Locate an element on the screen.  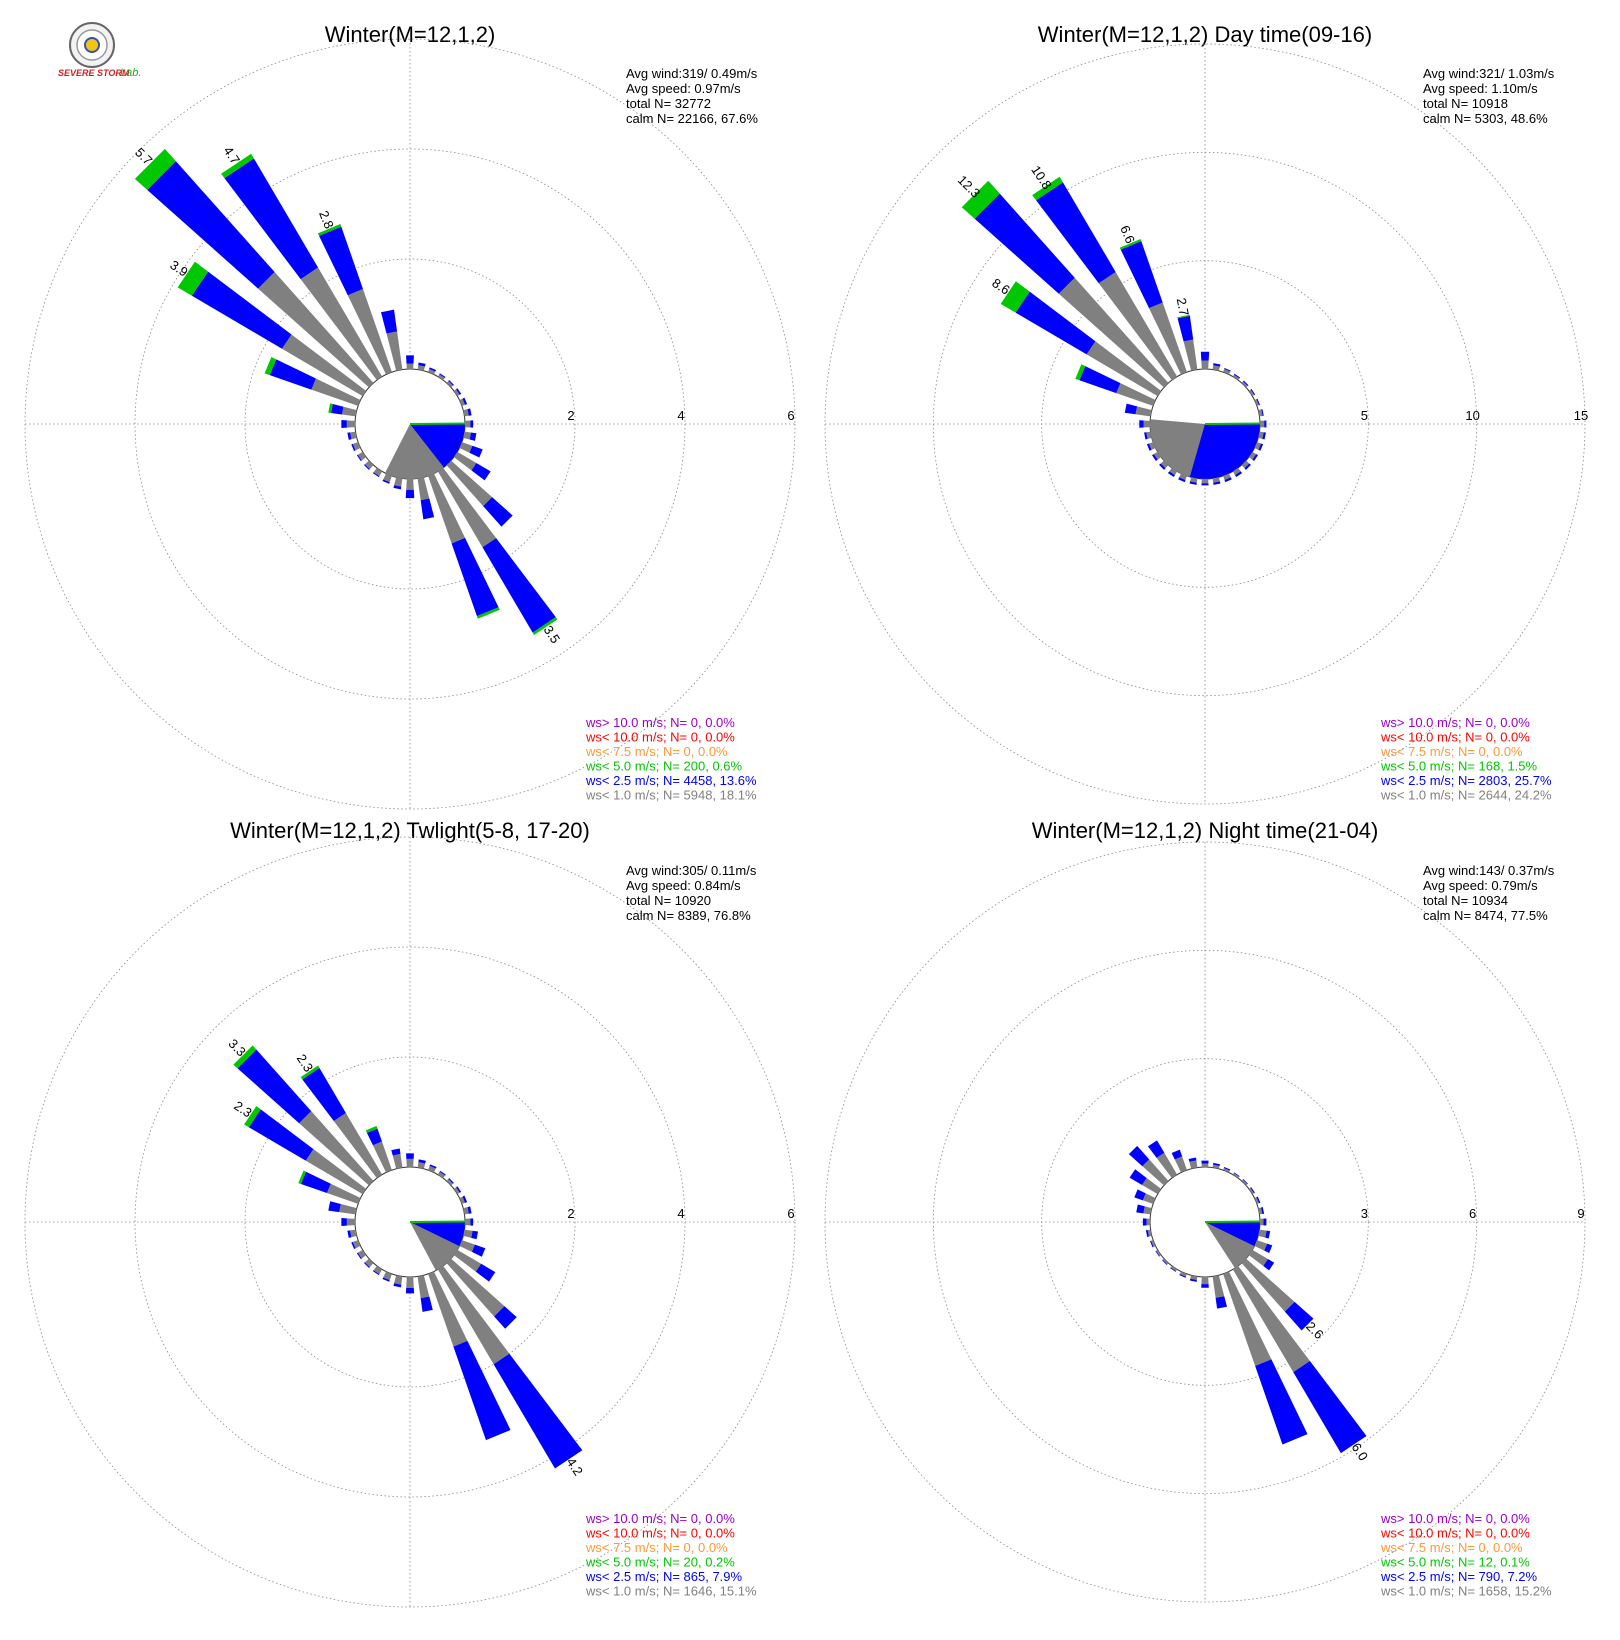
petal-281-segment-lt5 is located at coordinates (330, 408).